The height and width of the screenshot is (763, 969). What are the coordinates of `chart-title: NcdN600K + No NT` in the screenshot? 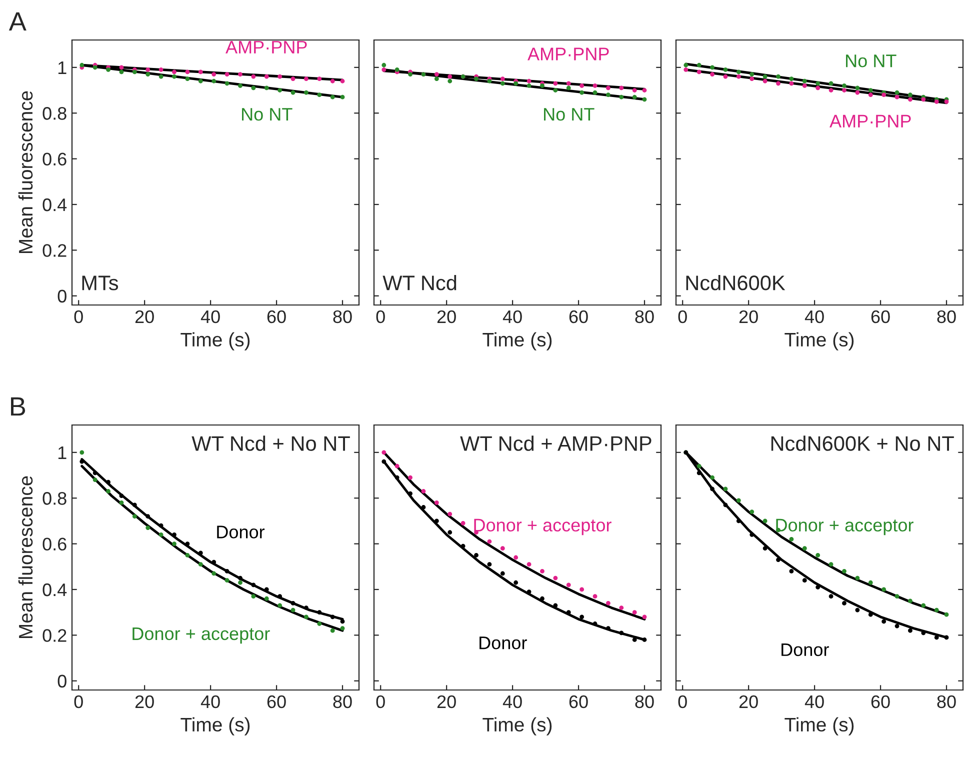 It's located at (862, 443).